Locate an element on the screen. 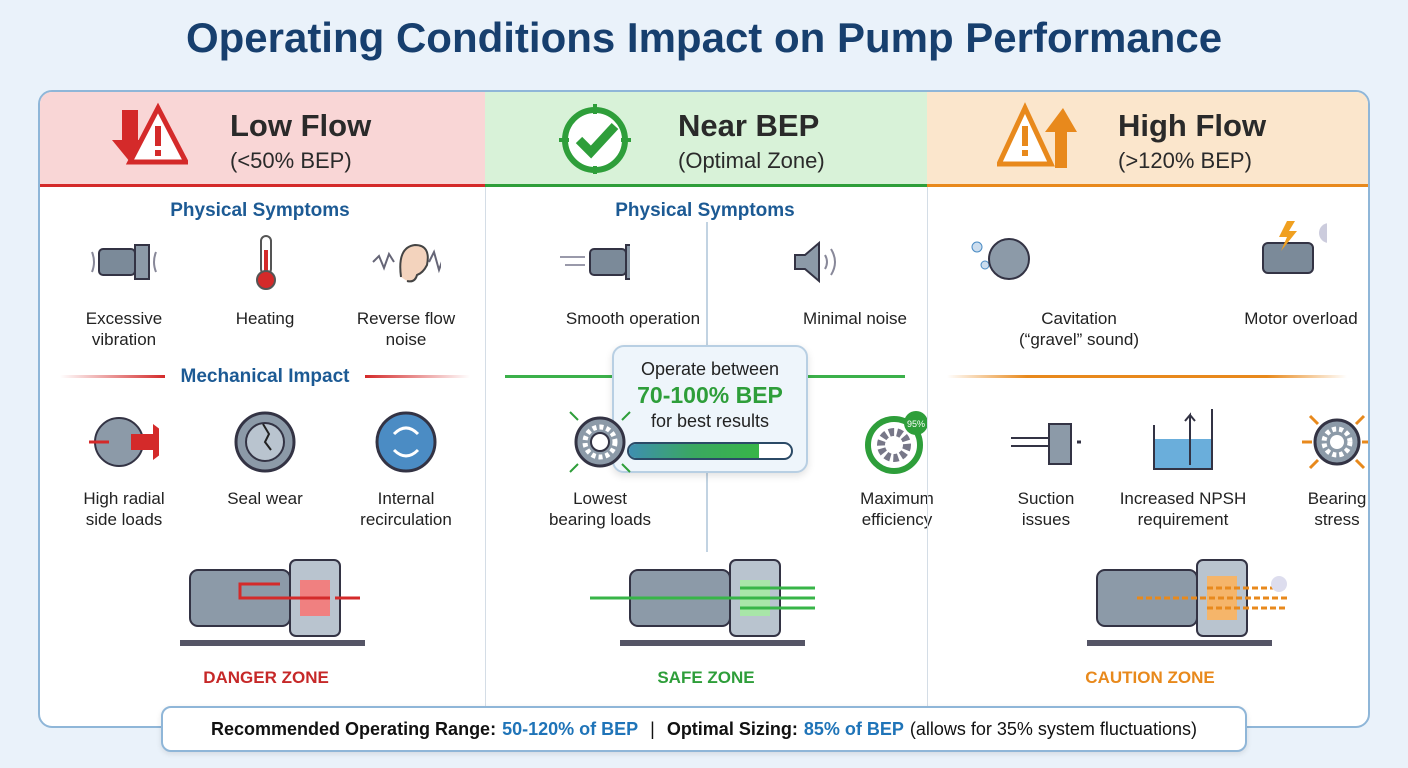 The width and height of the screenshot is (1408, 768). suction-icon is located at coordinates (1046, 442).